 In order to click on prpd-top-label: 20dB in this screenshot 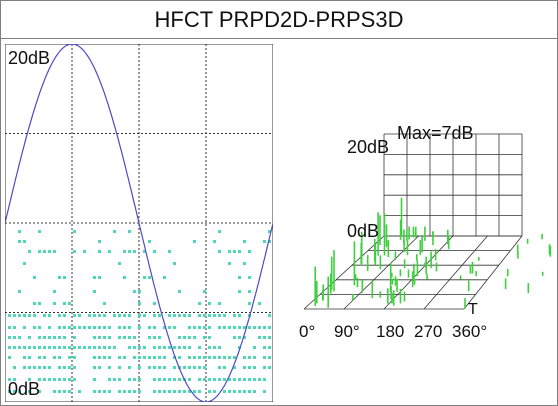, I will do `click(29, 58)`.